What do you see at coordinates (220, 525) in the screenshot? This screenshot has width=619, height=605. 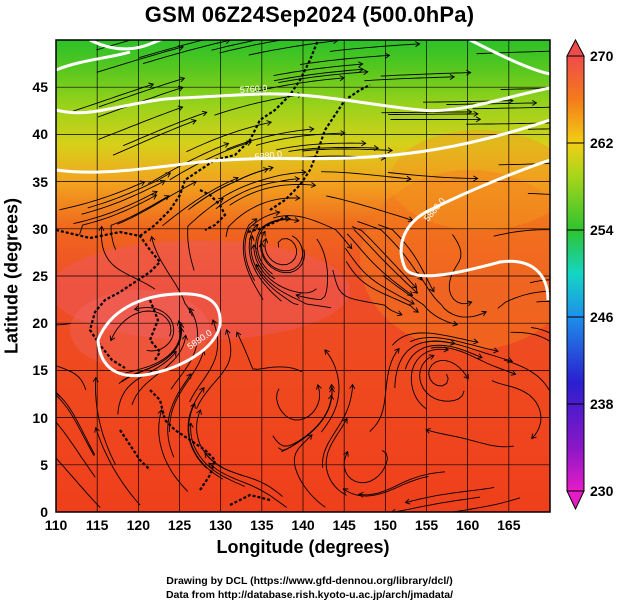 I see `x-tick-label: 130` at bounding box center [220, 525].